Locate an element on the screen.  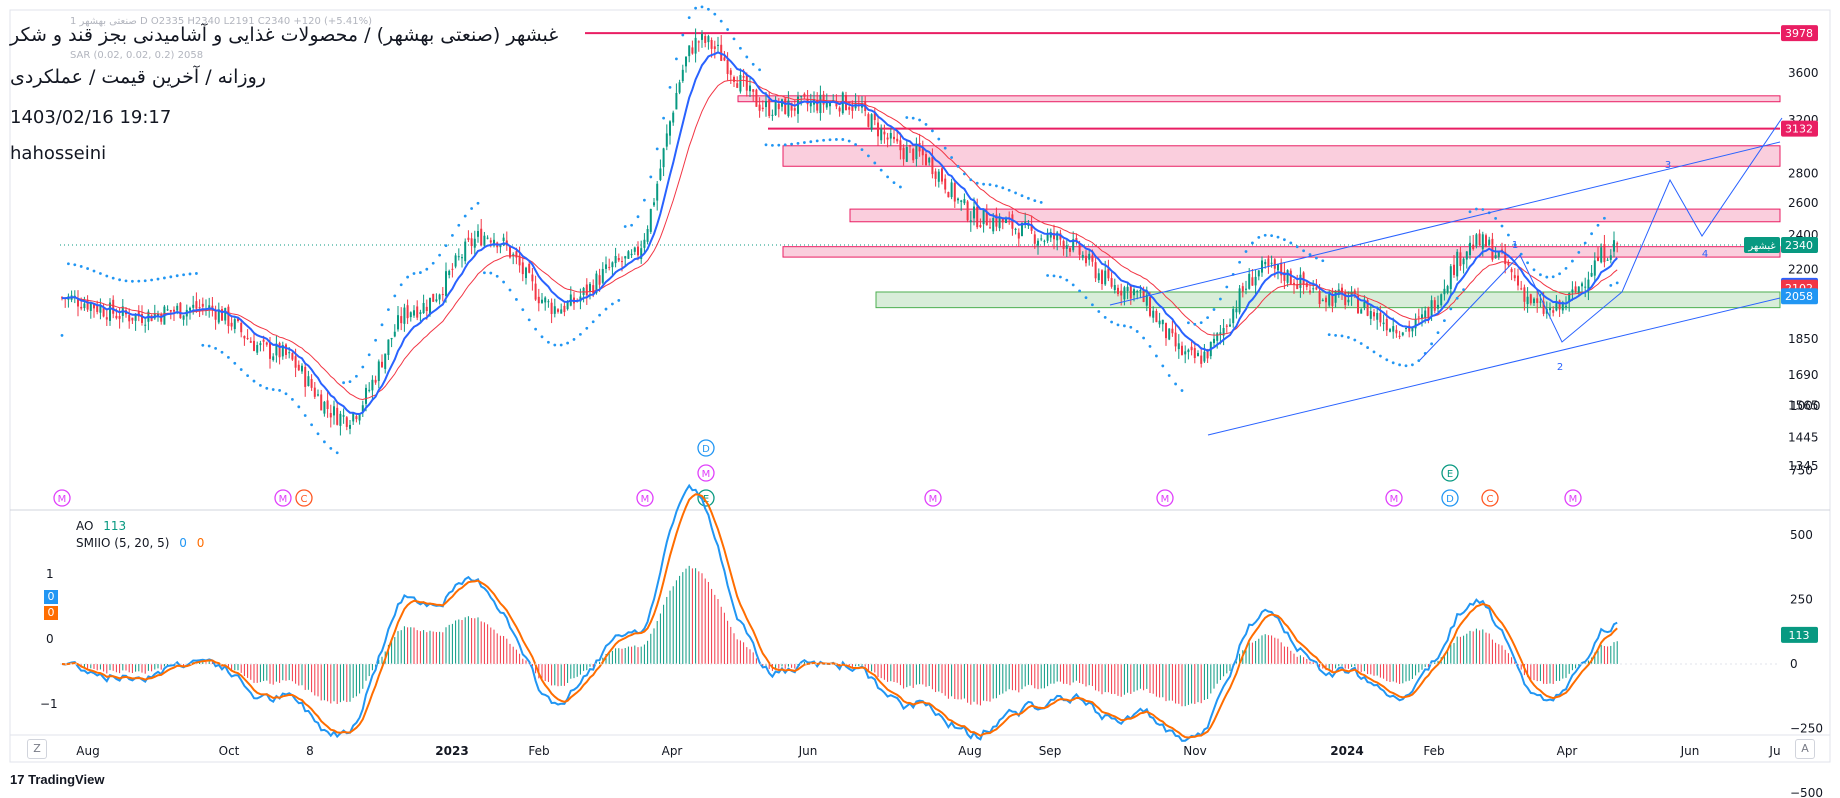
zoom-button: Z is located at coordinates (37, 749).